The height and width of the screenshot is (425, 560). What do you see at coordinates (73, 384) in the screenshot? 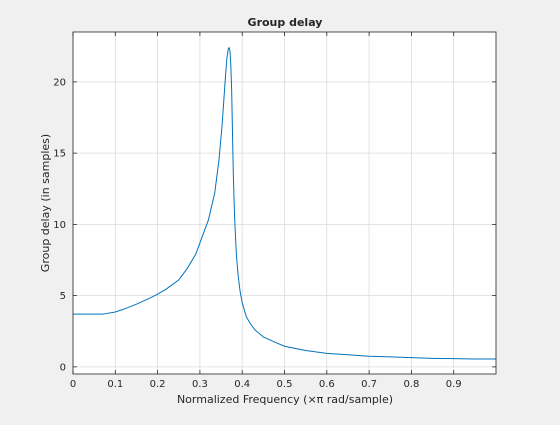
I see `x-tick-label: 0` at bounding box center [73, 384].